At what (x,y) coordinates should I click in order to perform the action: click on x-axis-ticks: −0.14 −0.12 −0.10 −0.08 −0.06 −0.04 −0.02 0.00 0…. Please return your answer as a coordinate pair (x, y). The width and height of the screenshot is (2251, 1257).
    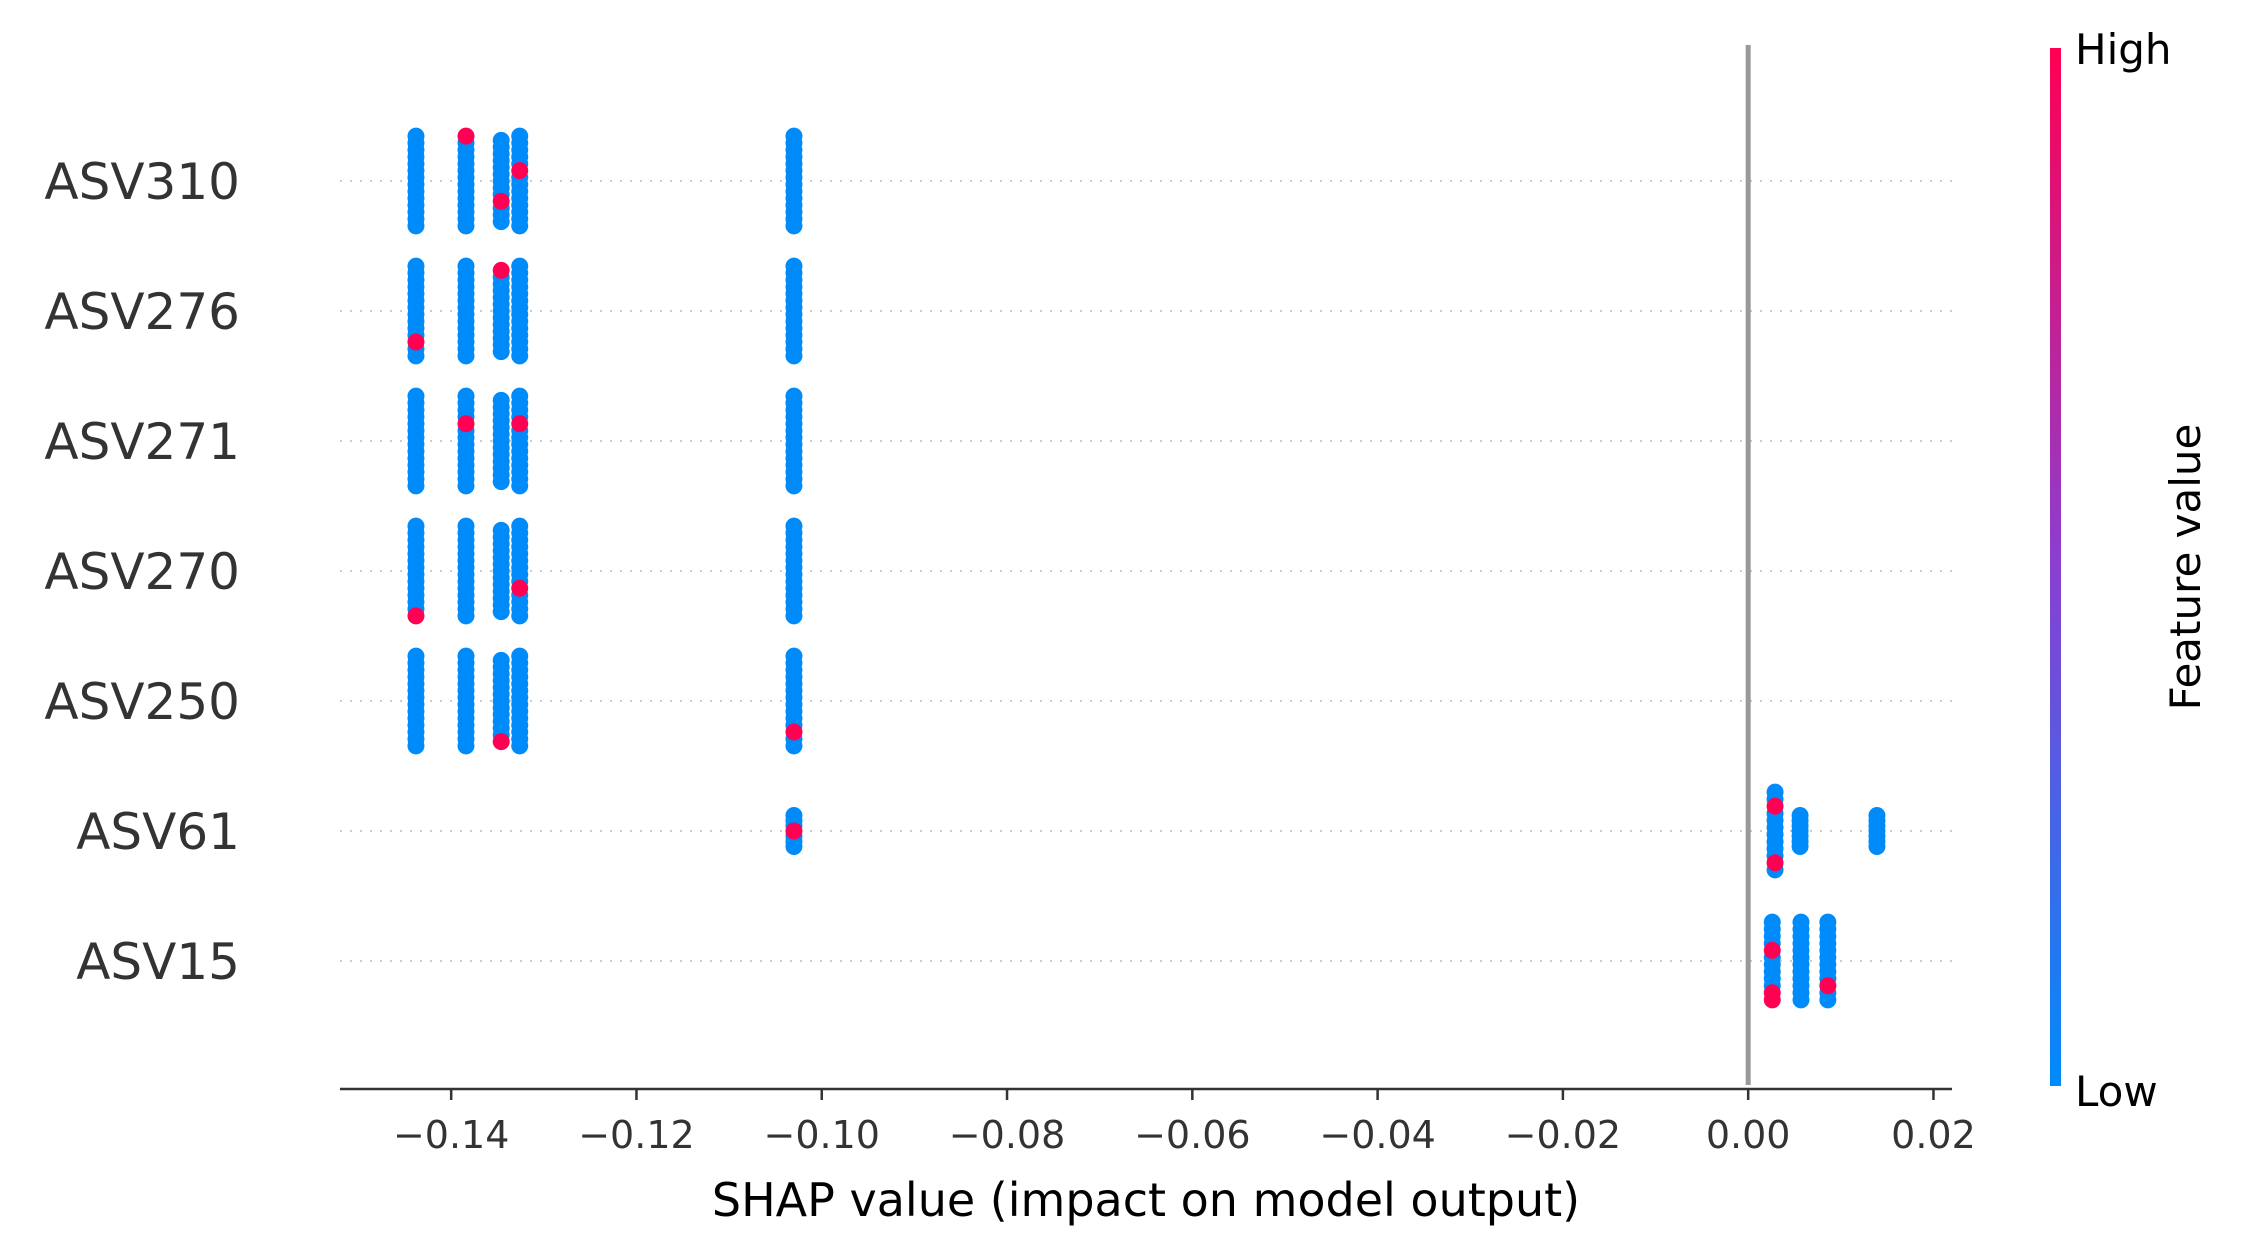
    Looking at the image, I should click on (1184, 1123).